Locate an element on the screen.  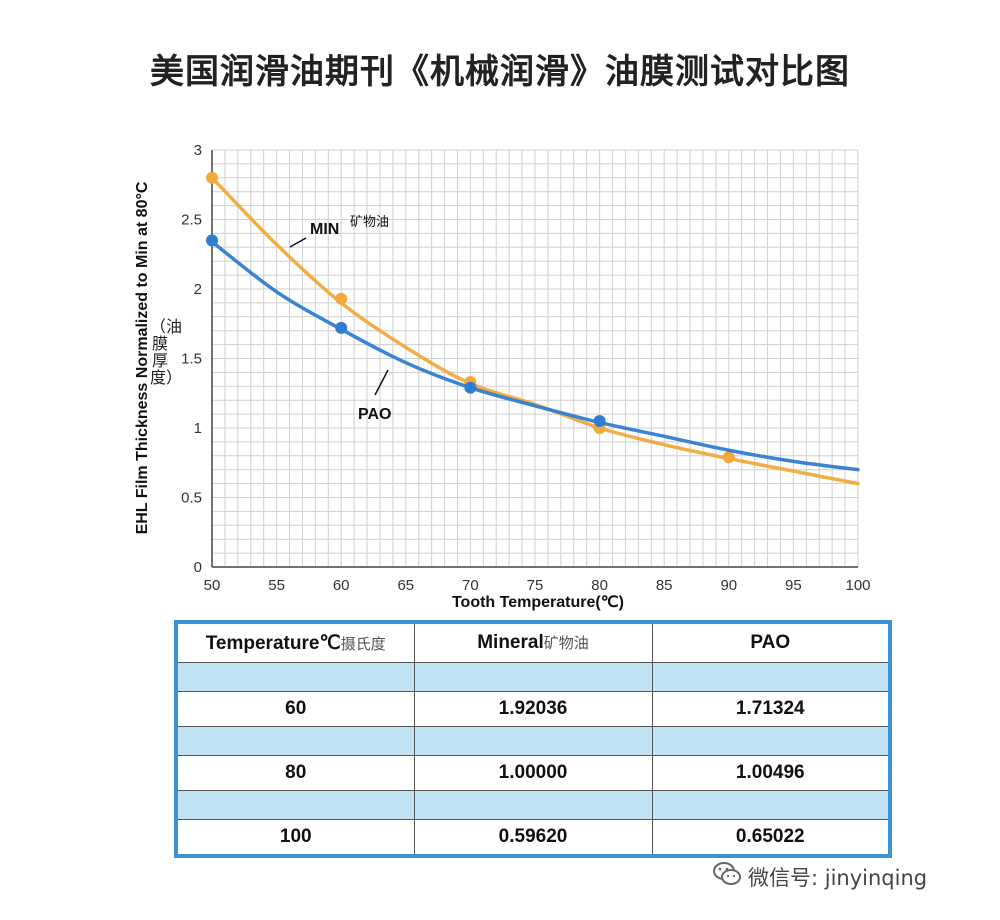
table-row: 60 1.92036 1.71324 is located at coordinates (533, 709).